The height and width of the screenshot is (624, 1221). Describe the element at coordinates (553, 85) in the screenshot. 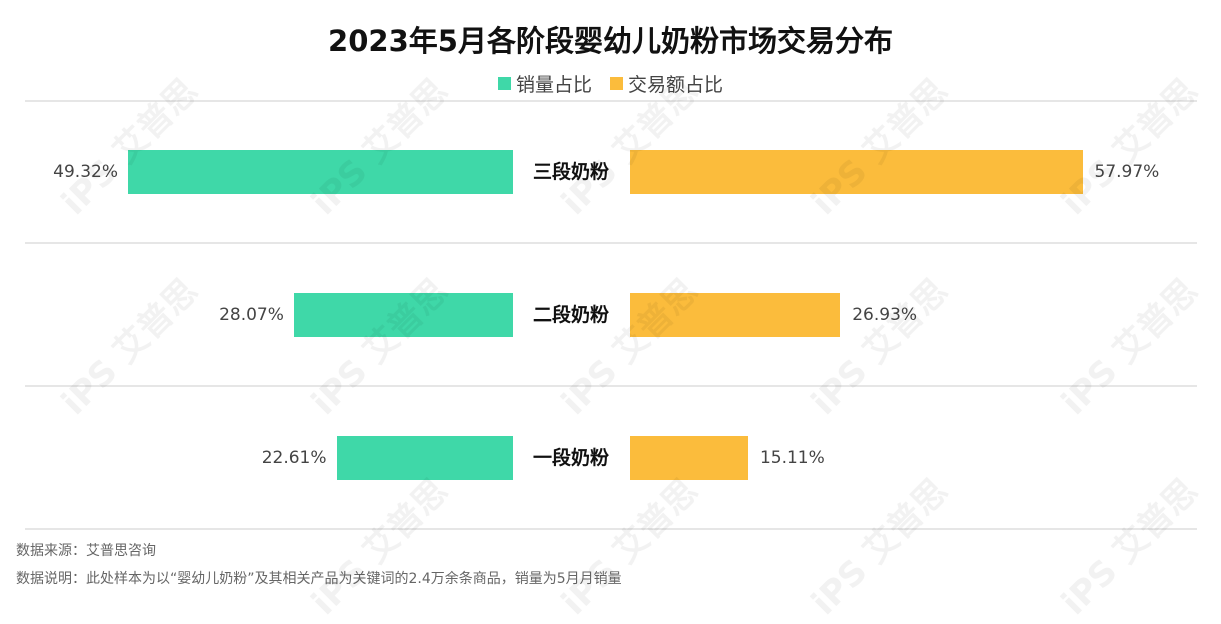

I see `legend-label-sales: 销量占比` at that location.